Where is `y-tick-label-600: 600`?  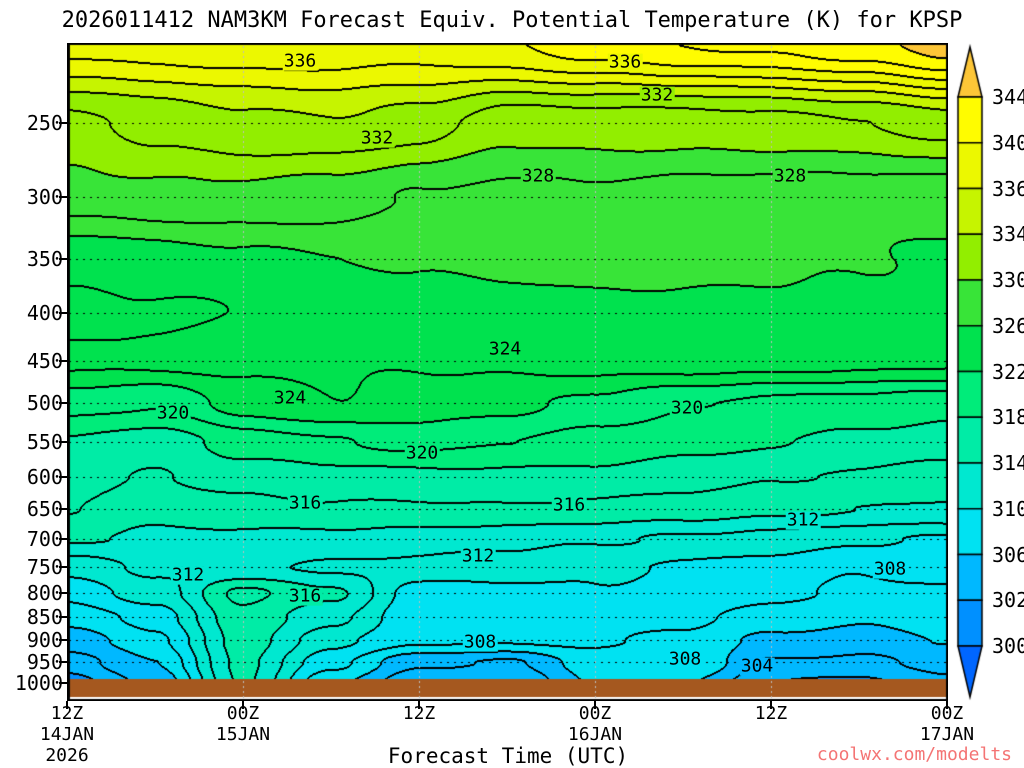
y-tick-label-600: 600 is located at coordinates (44, 476).